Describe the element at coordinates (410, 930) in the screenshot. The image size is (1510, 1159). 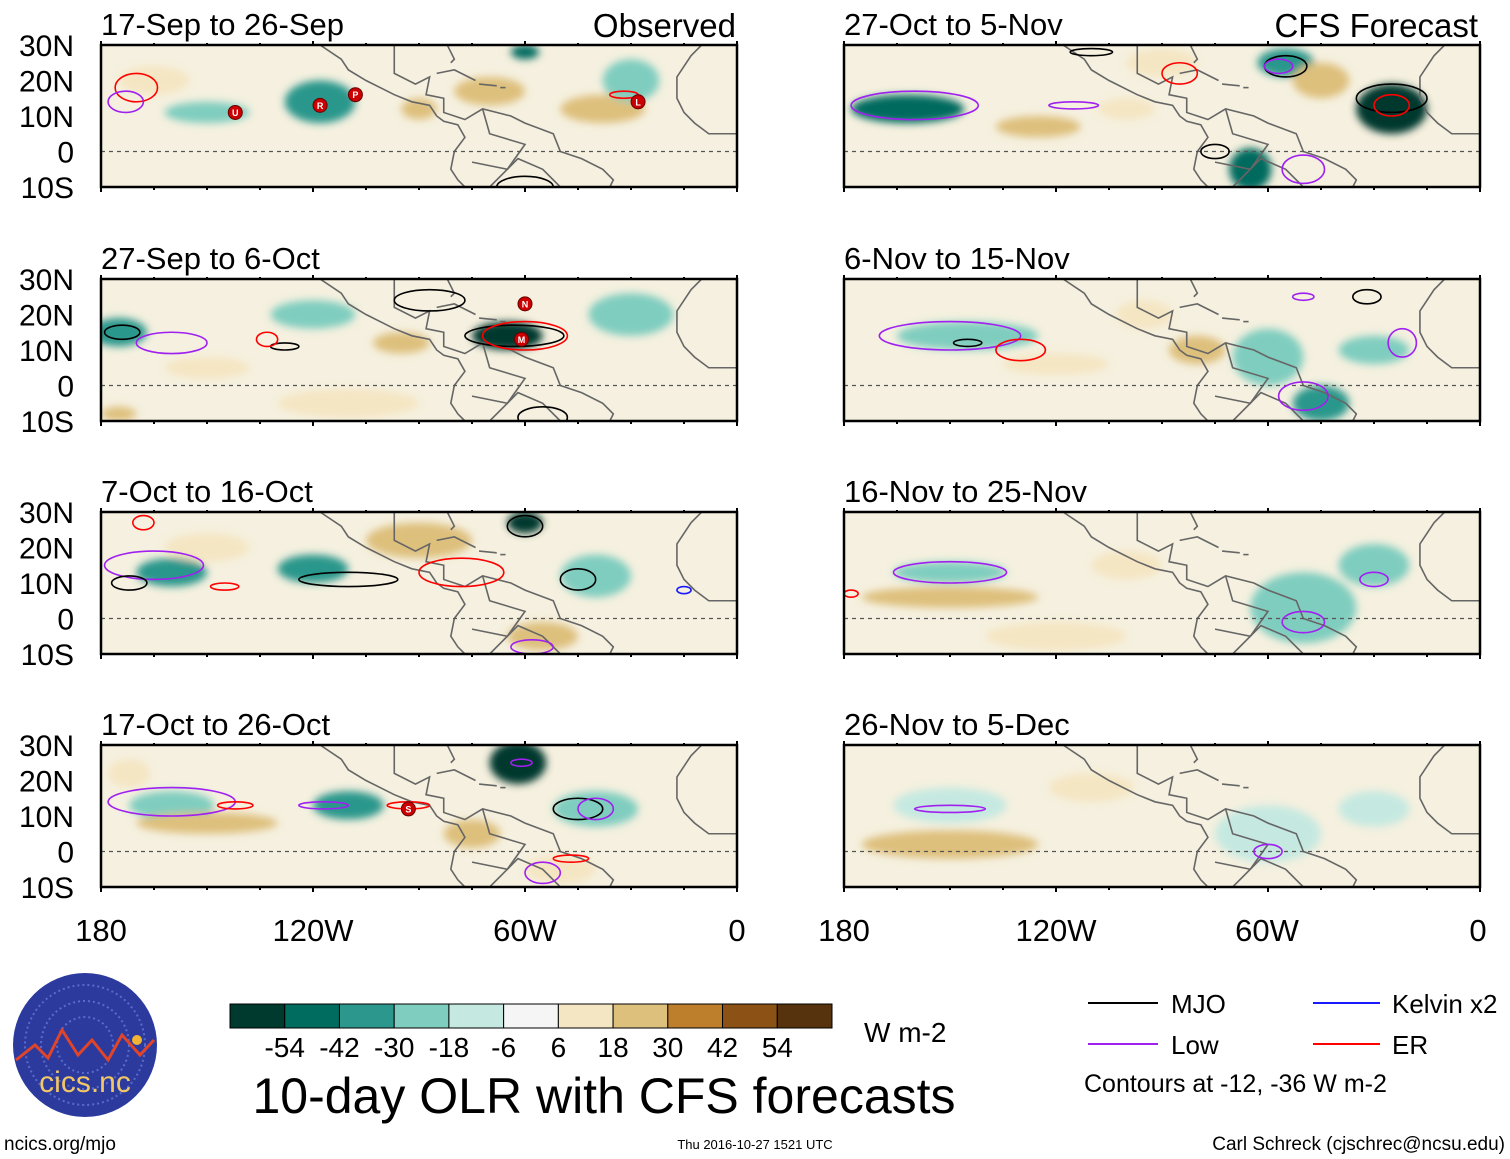
I see `lon-axis-left: 180 120W 60W 0` at that location.